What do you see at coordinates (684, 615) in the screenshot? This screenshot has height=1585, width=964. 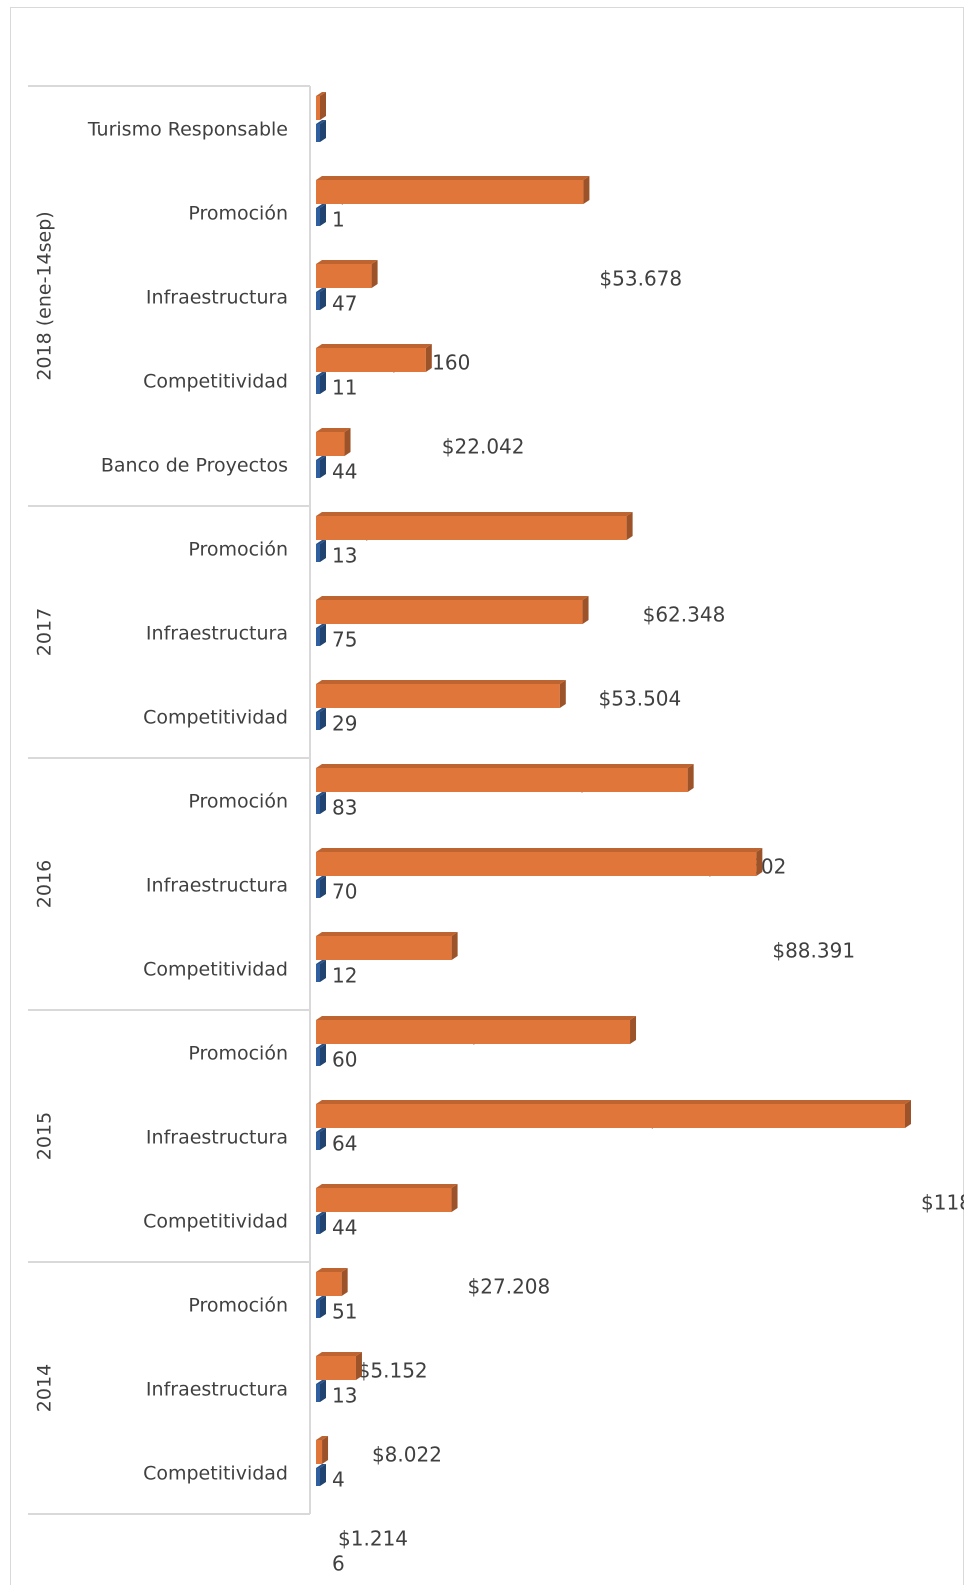 I see `data-label: $62.348` at bounding box center [684, 615].